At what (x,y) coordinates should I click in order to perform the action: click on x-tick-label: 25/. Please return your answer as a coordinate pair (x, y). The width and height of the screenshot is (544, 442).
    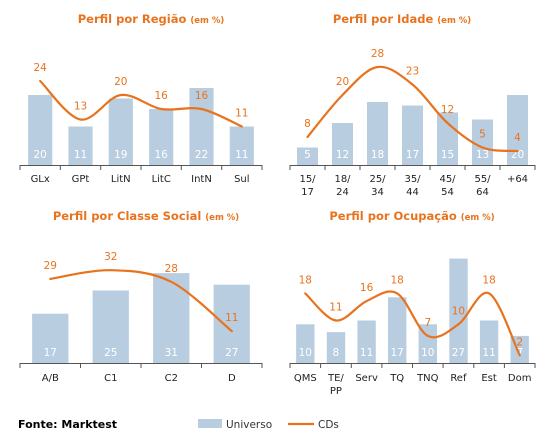
    Looking at the image, I should click on (377, 179).